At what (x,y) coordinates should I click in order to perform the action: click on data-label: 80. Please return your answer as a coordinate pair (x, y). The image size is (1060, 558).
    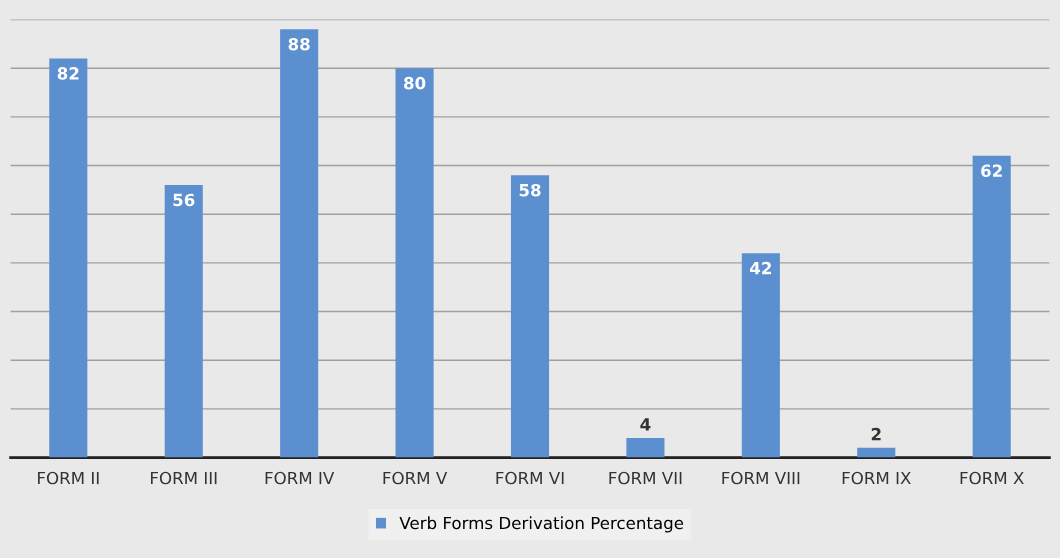
    Looking at the image, I should click on (415, 83).